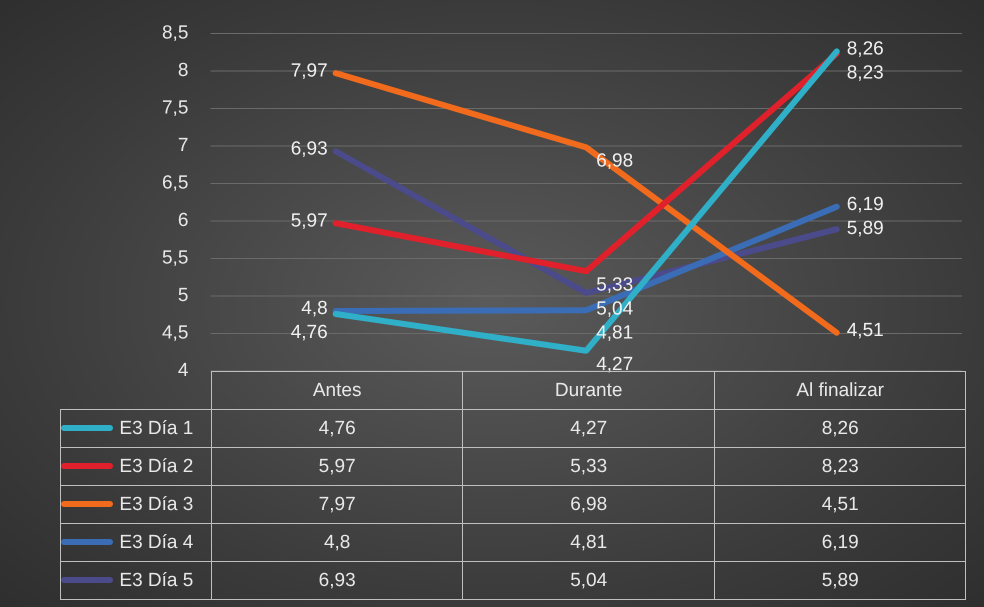  I want to click on text: 4,8, so click(314, 309).